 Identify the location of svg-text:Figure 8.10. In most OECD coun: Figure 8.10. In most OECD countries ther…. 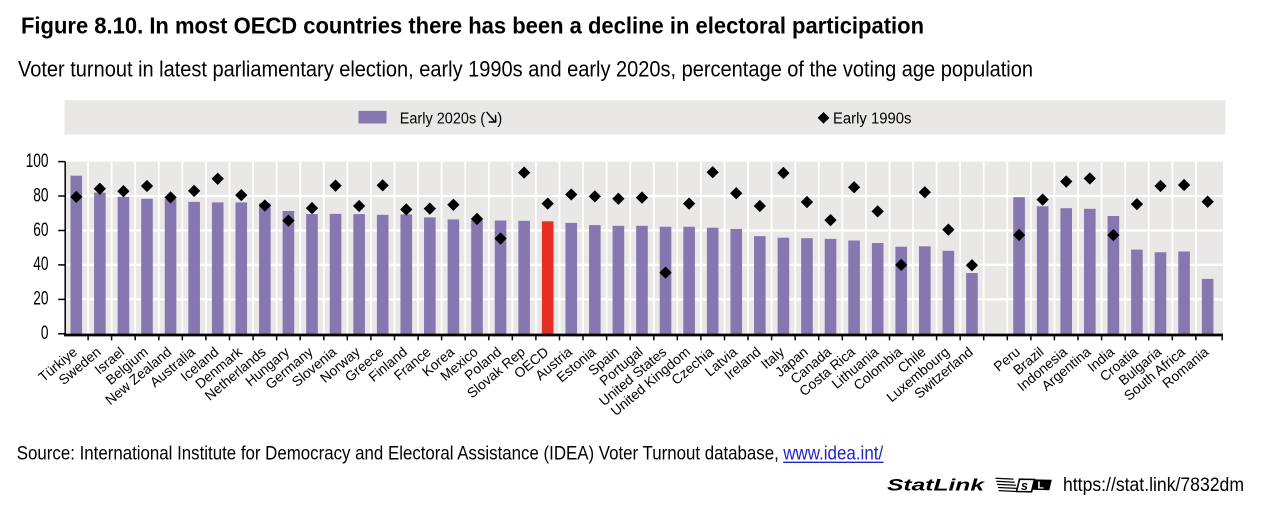
(472, 25).